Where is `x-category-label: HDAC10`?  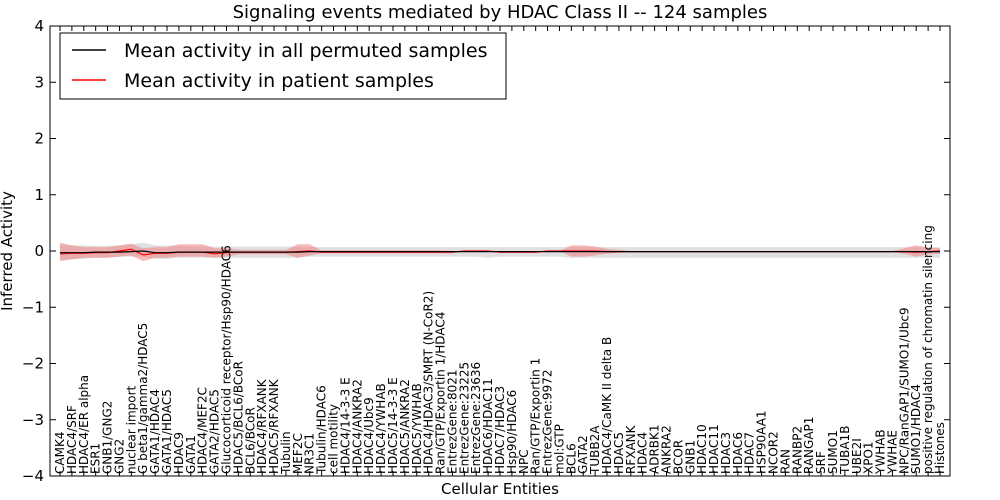
x-category-label: HDAC10 is located at coordinates (702, 449).